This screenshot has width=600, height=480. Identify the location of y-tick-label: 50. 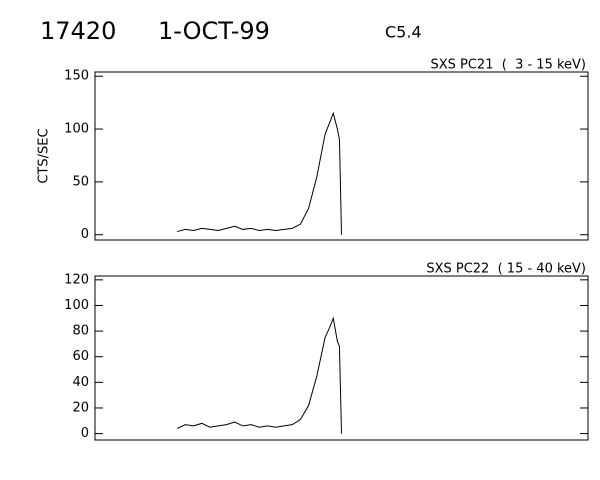
(80, 181).